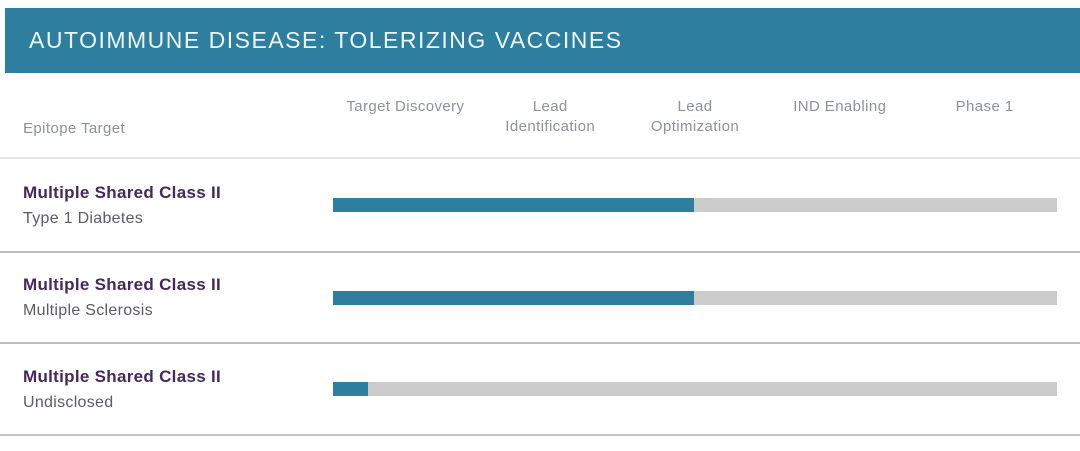 The height and width of the screenshot is (451, 1080). I want to click on column-header-lead-identification: Lead Identification, so click(550, 116).